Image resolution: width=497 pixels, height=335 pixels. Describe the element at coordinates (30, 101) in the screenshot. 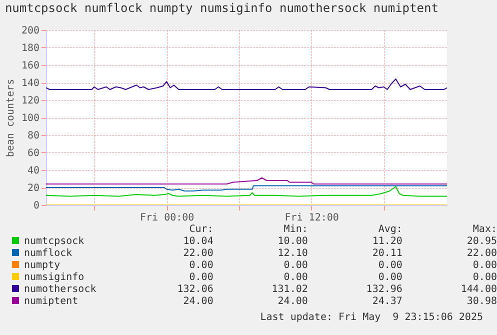

I see `y-tick-label: 120` at that location.